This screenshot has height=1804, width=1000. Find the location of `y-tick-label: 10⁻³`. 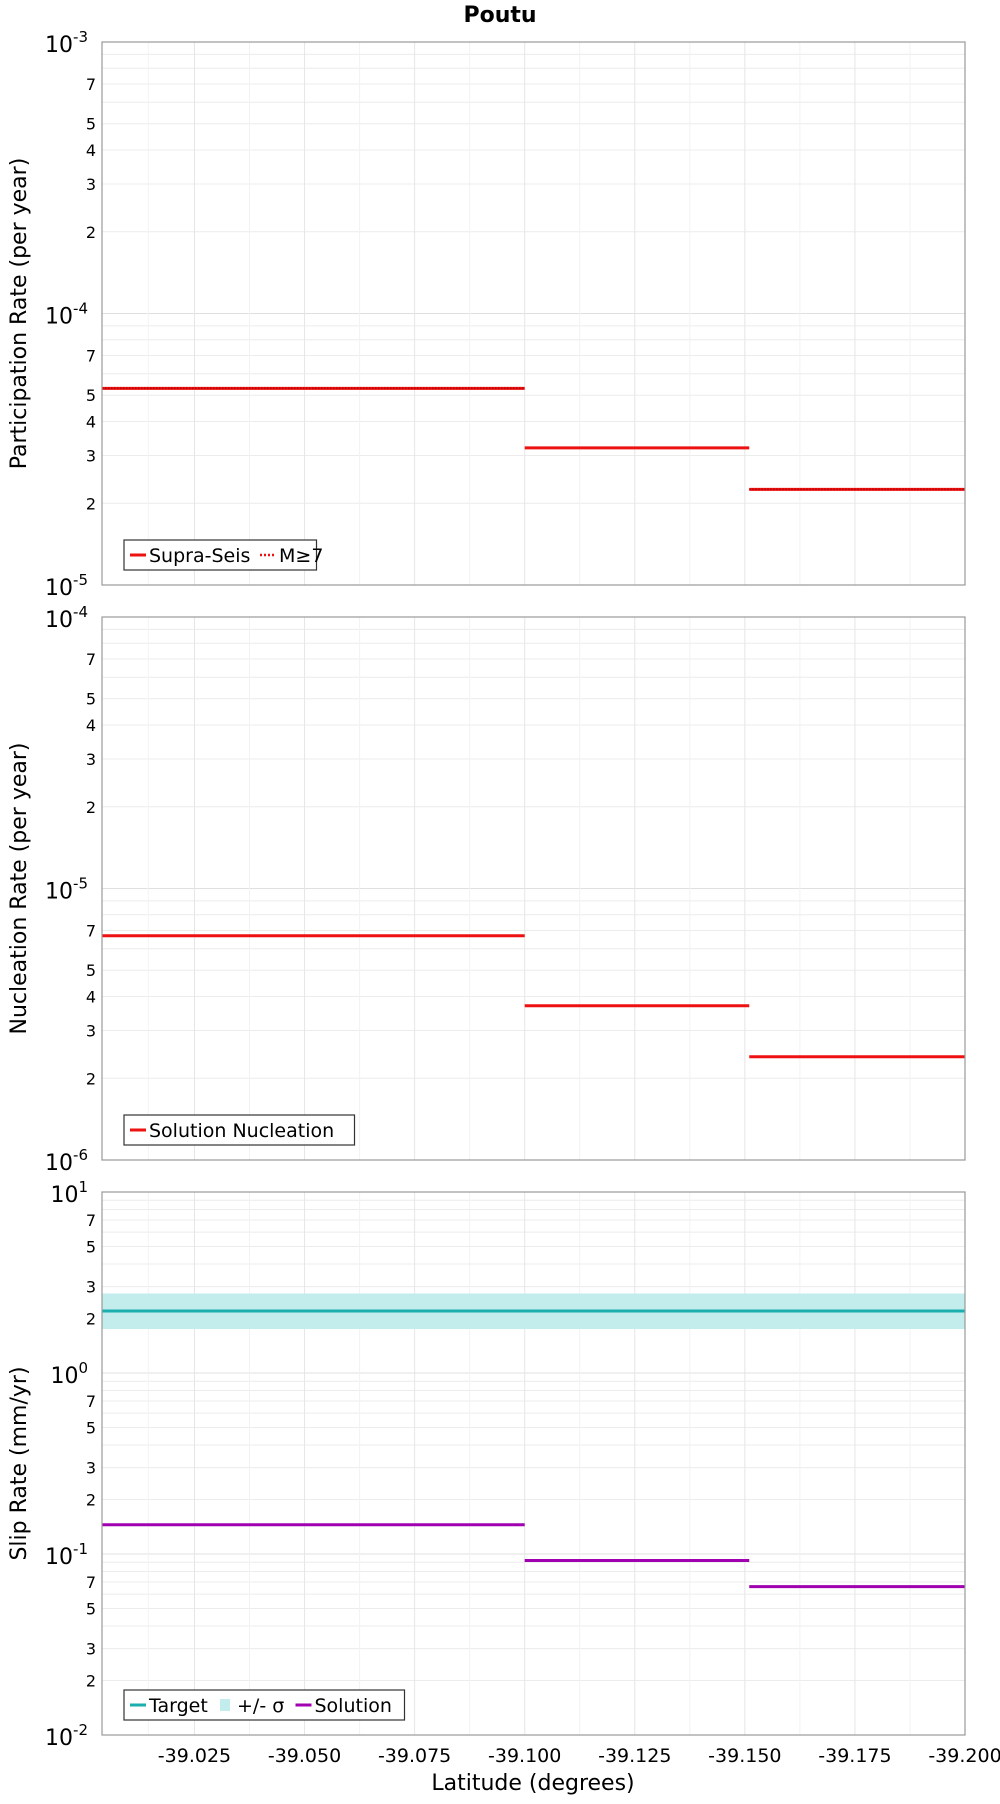

y-tick-label: 10⁻³ is located at coordinates (66, 43).